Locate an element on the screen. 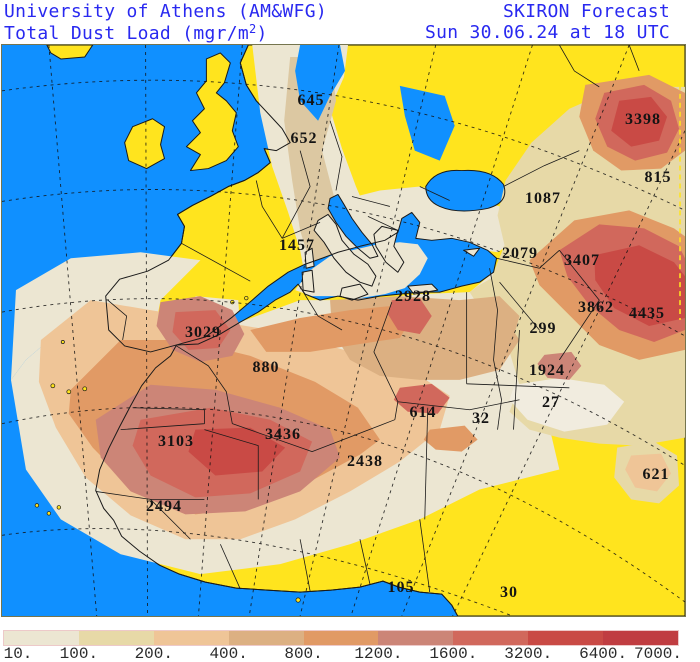  land-great-britain is located at coordinates (212, 112).